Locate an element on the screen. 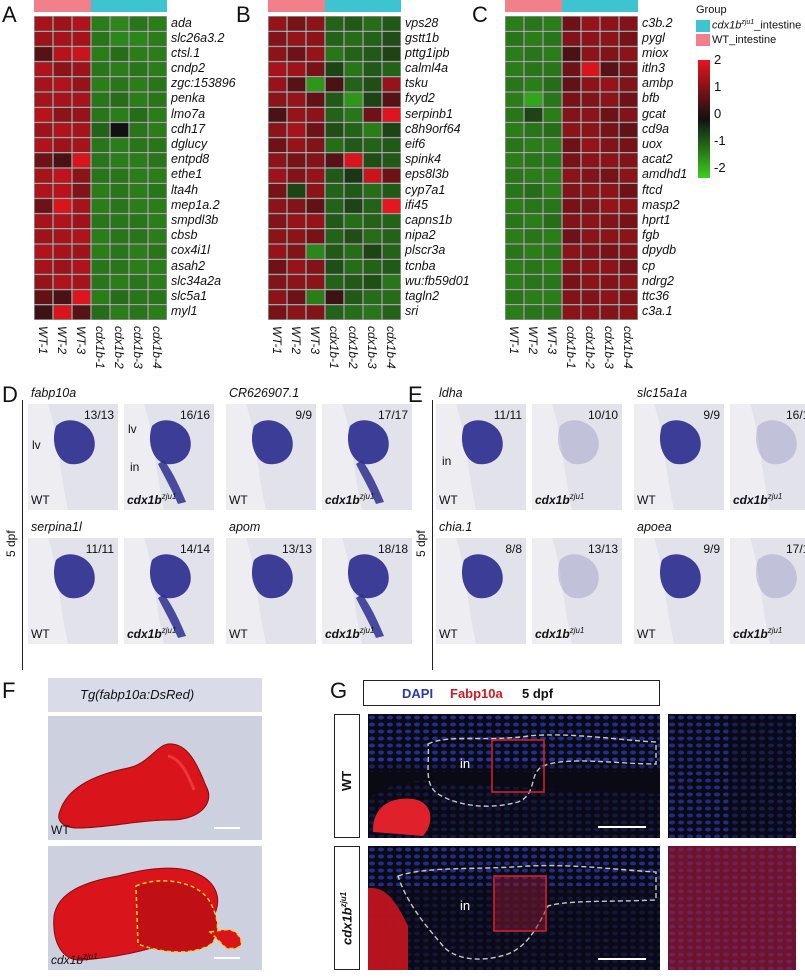 The height and width of the screenshot is (978, 805). panel-g-row-wt-label-box: WT is located at coordinates (347, 776).